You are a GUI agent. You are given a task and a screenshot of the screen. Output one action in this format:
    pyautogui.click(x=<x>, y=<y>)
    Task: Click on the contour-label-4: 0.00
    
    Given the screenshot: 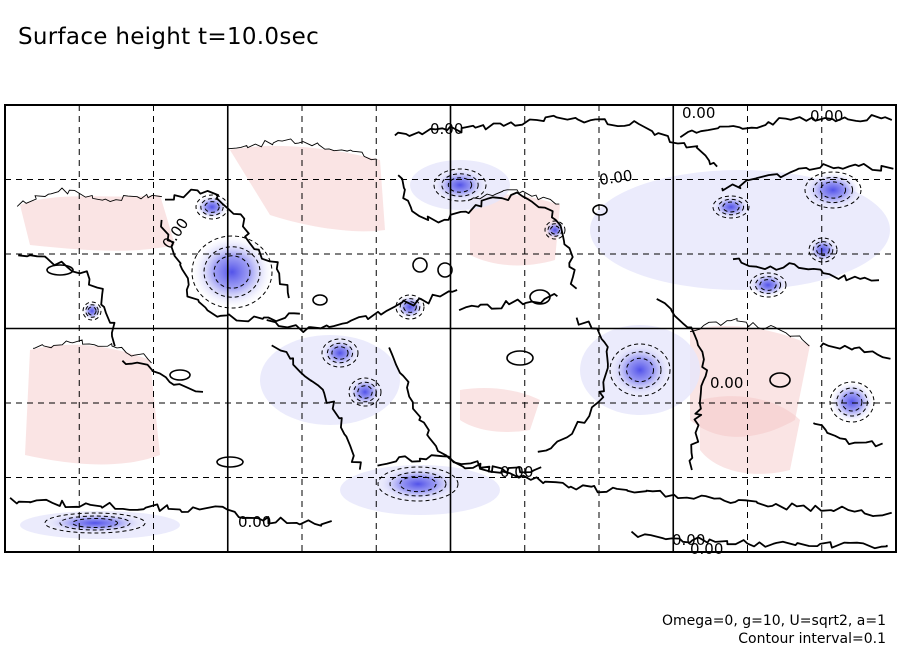 What is the action you would take?
    pyautogui.click(x=616, y=177)
    